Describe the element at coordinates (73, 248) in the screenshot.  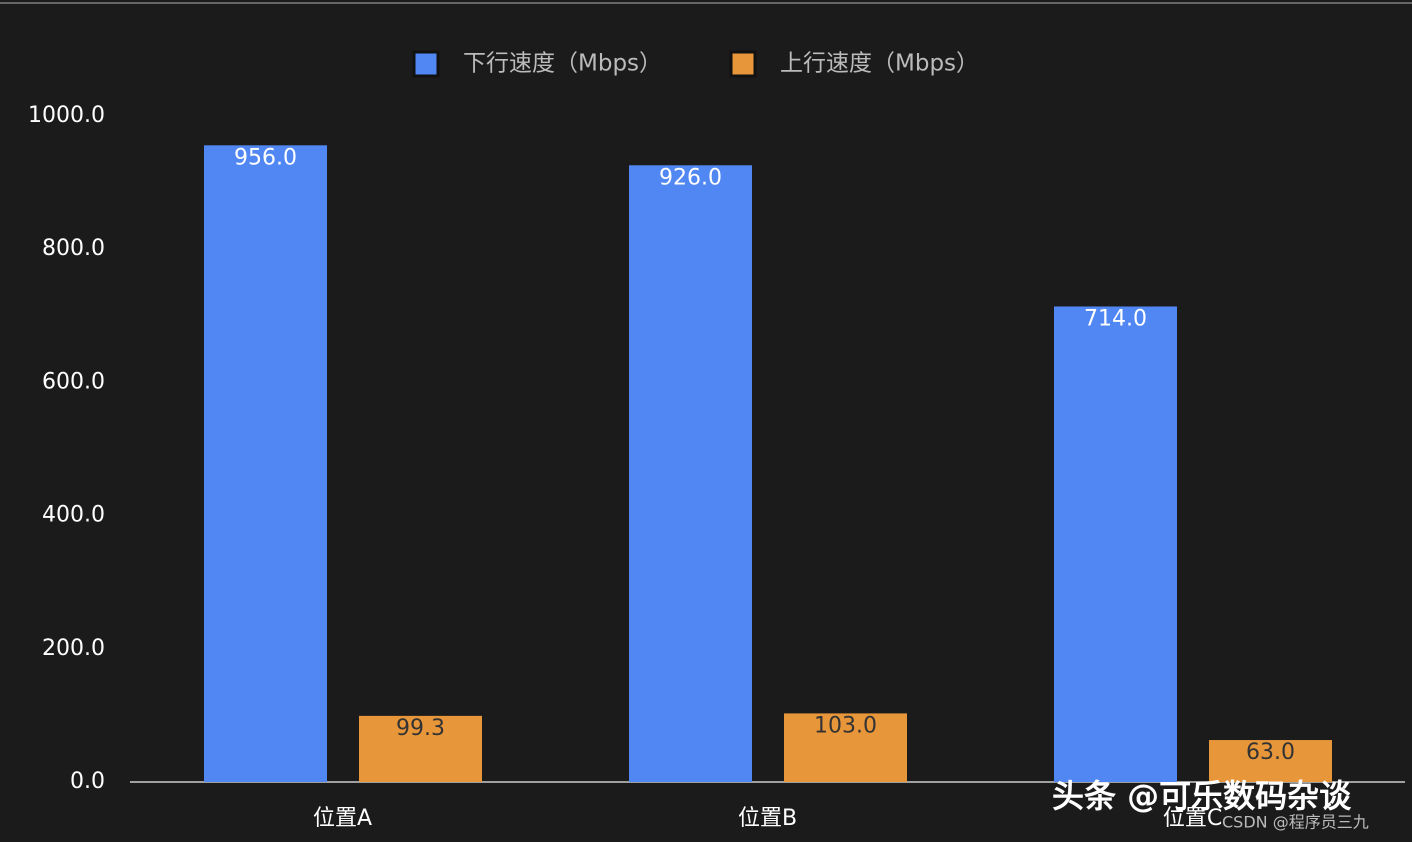
I see `y-tick-label: 800.0` at that location.